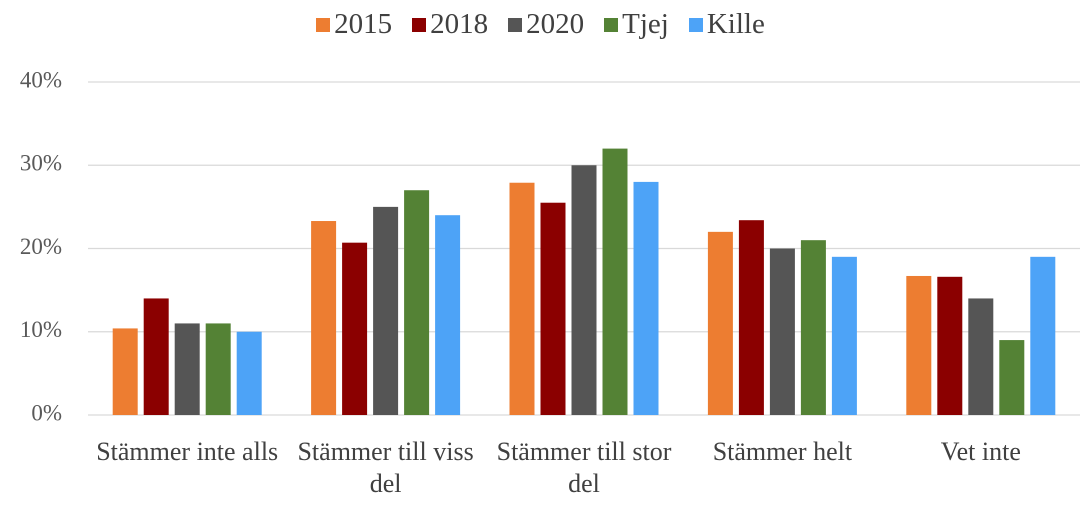  I want to click on legend-label: 2018, so click(459, 24).